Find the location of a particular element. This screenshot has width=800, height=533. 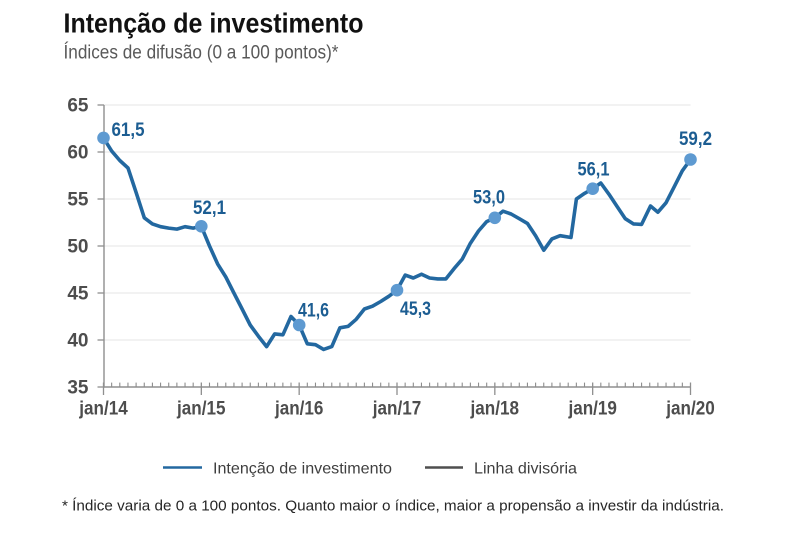

svg-text: 65 is located at coordinates (78, 105).